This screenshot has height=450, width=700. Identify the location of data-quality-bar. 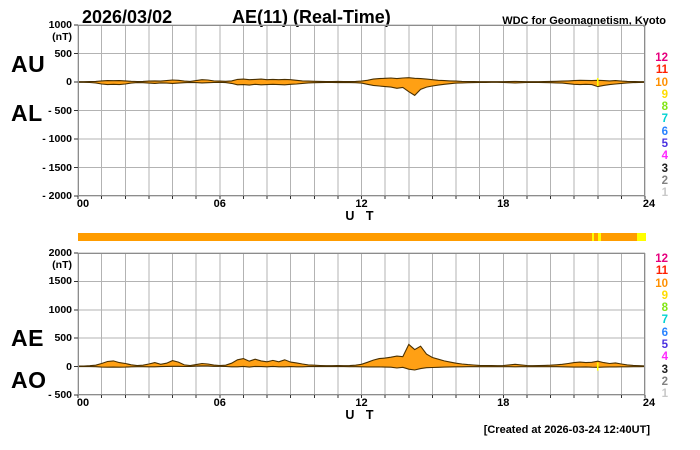
(362, 237).